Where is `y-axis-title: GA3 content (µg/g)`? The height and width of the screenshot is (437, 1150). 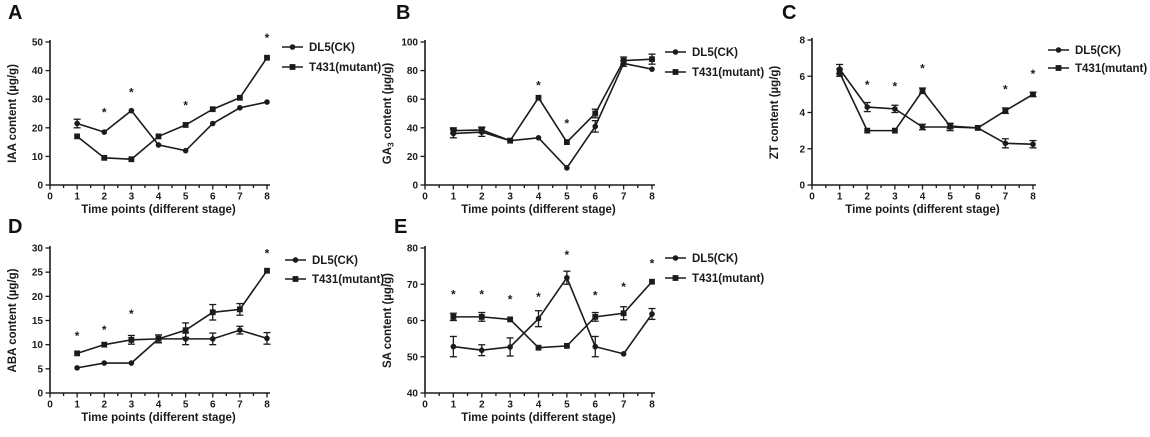 y-axis-title: GA3 content (µg/g) is located at coordinates (389, 114).